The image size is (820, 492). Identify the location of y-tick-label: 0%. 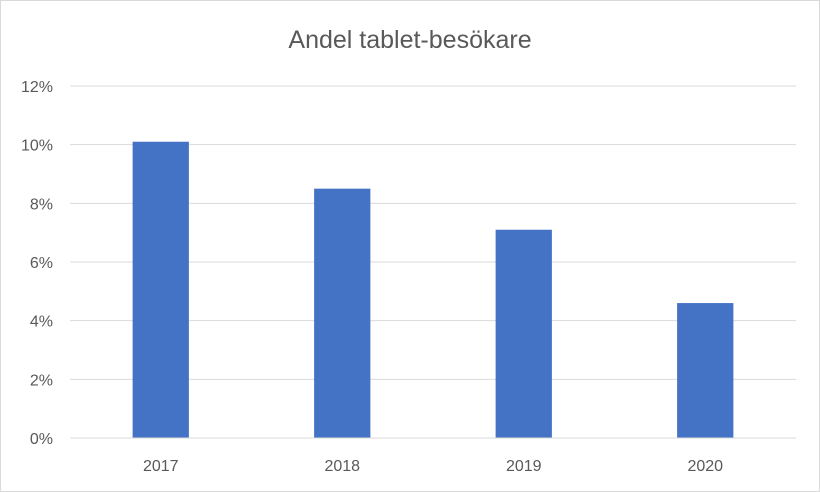
(41, 439).